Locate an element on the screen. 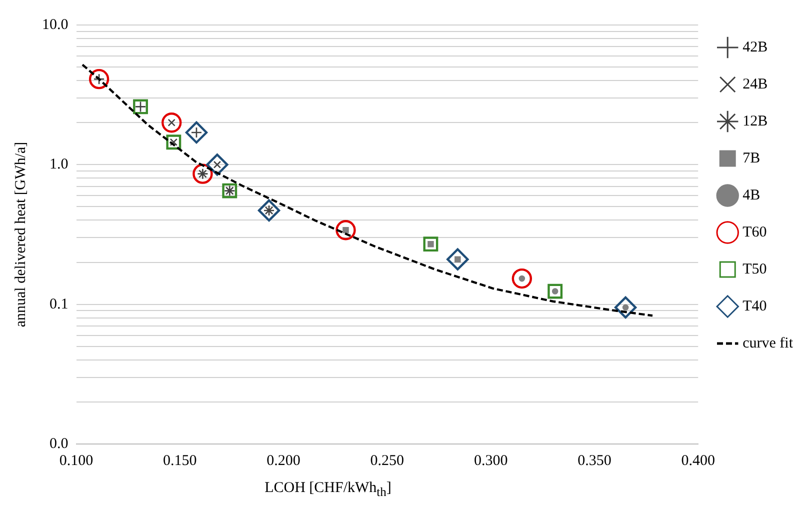  x-tick-label: 0.250 is located at coordinates (387, 460).